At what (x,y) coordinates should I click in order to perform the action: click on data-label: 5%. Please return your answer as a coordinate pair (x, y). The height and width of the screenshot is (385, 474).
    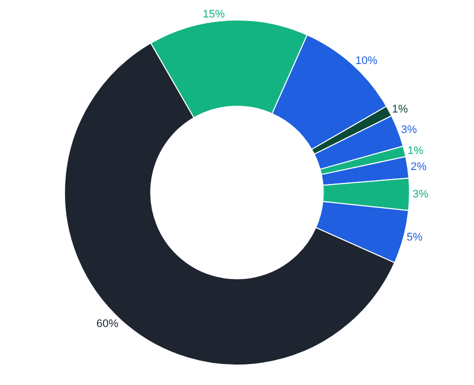
    Looking at the image, I should click on (414, 238).